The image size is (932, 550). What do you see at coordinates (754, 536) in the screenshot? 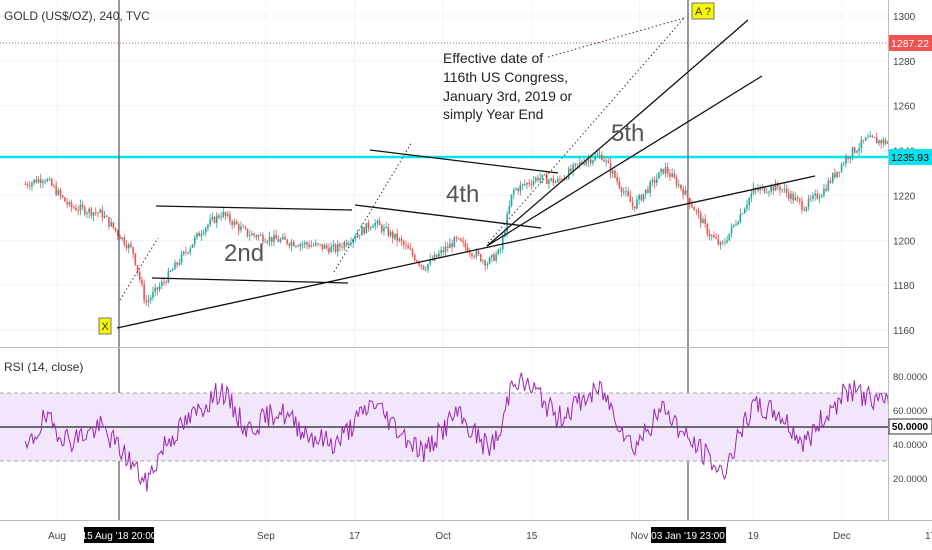
I see `time-tick-label: 19` at bounding box center [754, 536].